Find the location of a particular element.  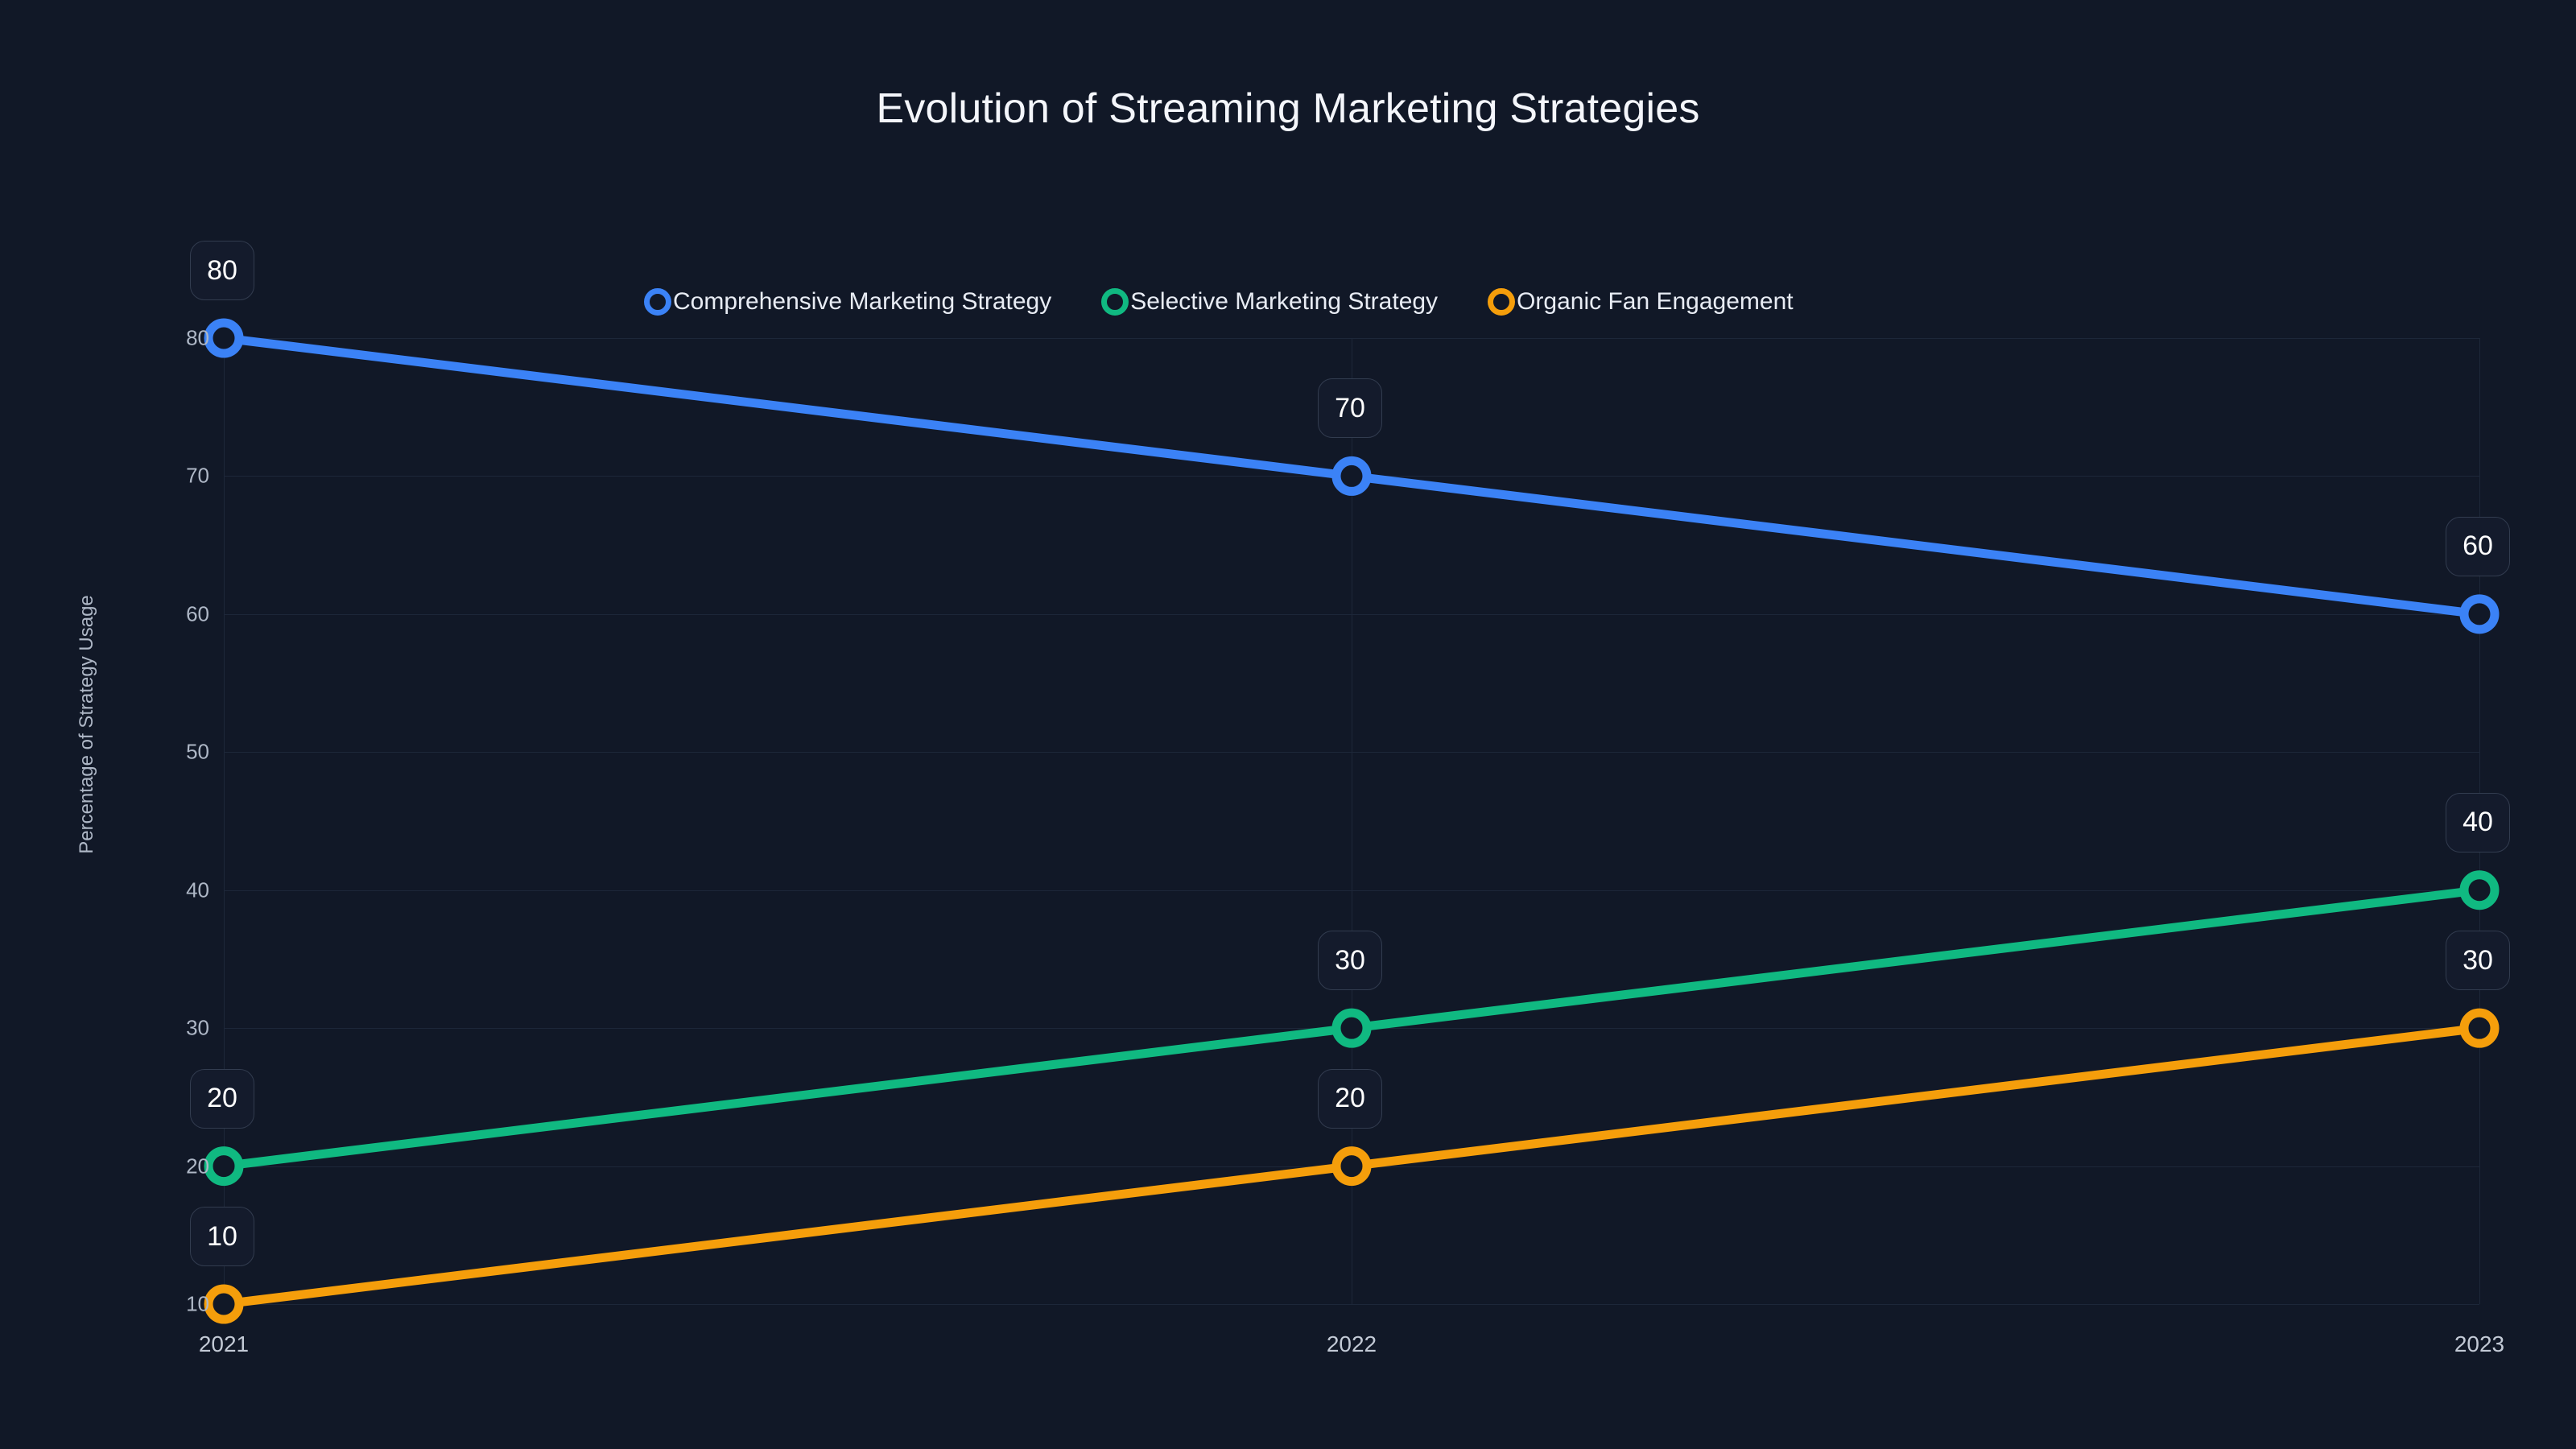

legend-item-label: Comprehensive Marketing Strategy is located at coordinates (862, 301).